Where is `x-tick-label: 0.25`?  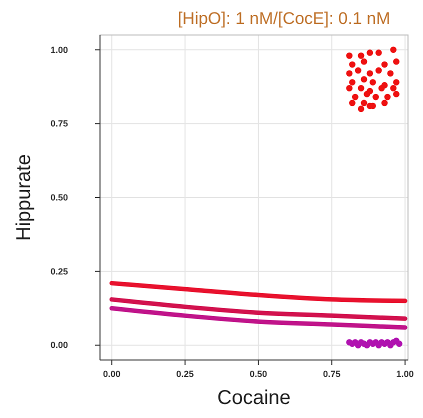
x-tick-label: 0.25 is located at coordinates (185, 374).